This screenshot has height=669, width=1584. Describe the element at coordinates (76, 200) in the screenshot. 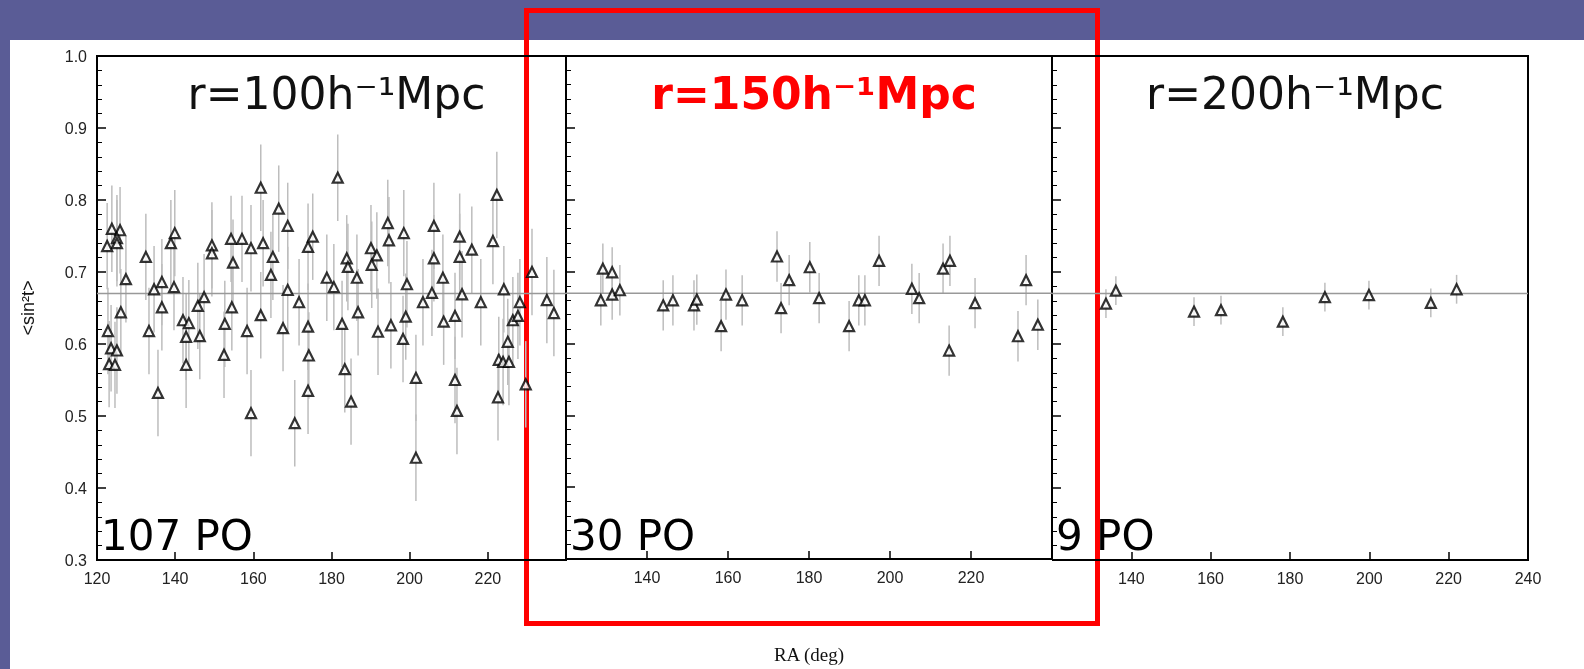

I see `y-tick-label: 0.8` at that location.